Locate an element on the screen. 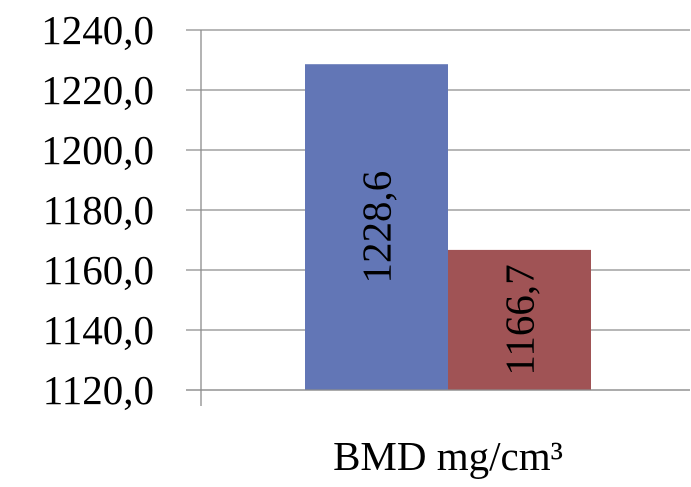 This screenshot has height=487, width=691. data-labels: 1228,6 1166,7 is located at coordinates (448, 273).